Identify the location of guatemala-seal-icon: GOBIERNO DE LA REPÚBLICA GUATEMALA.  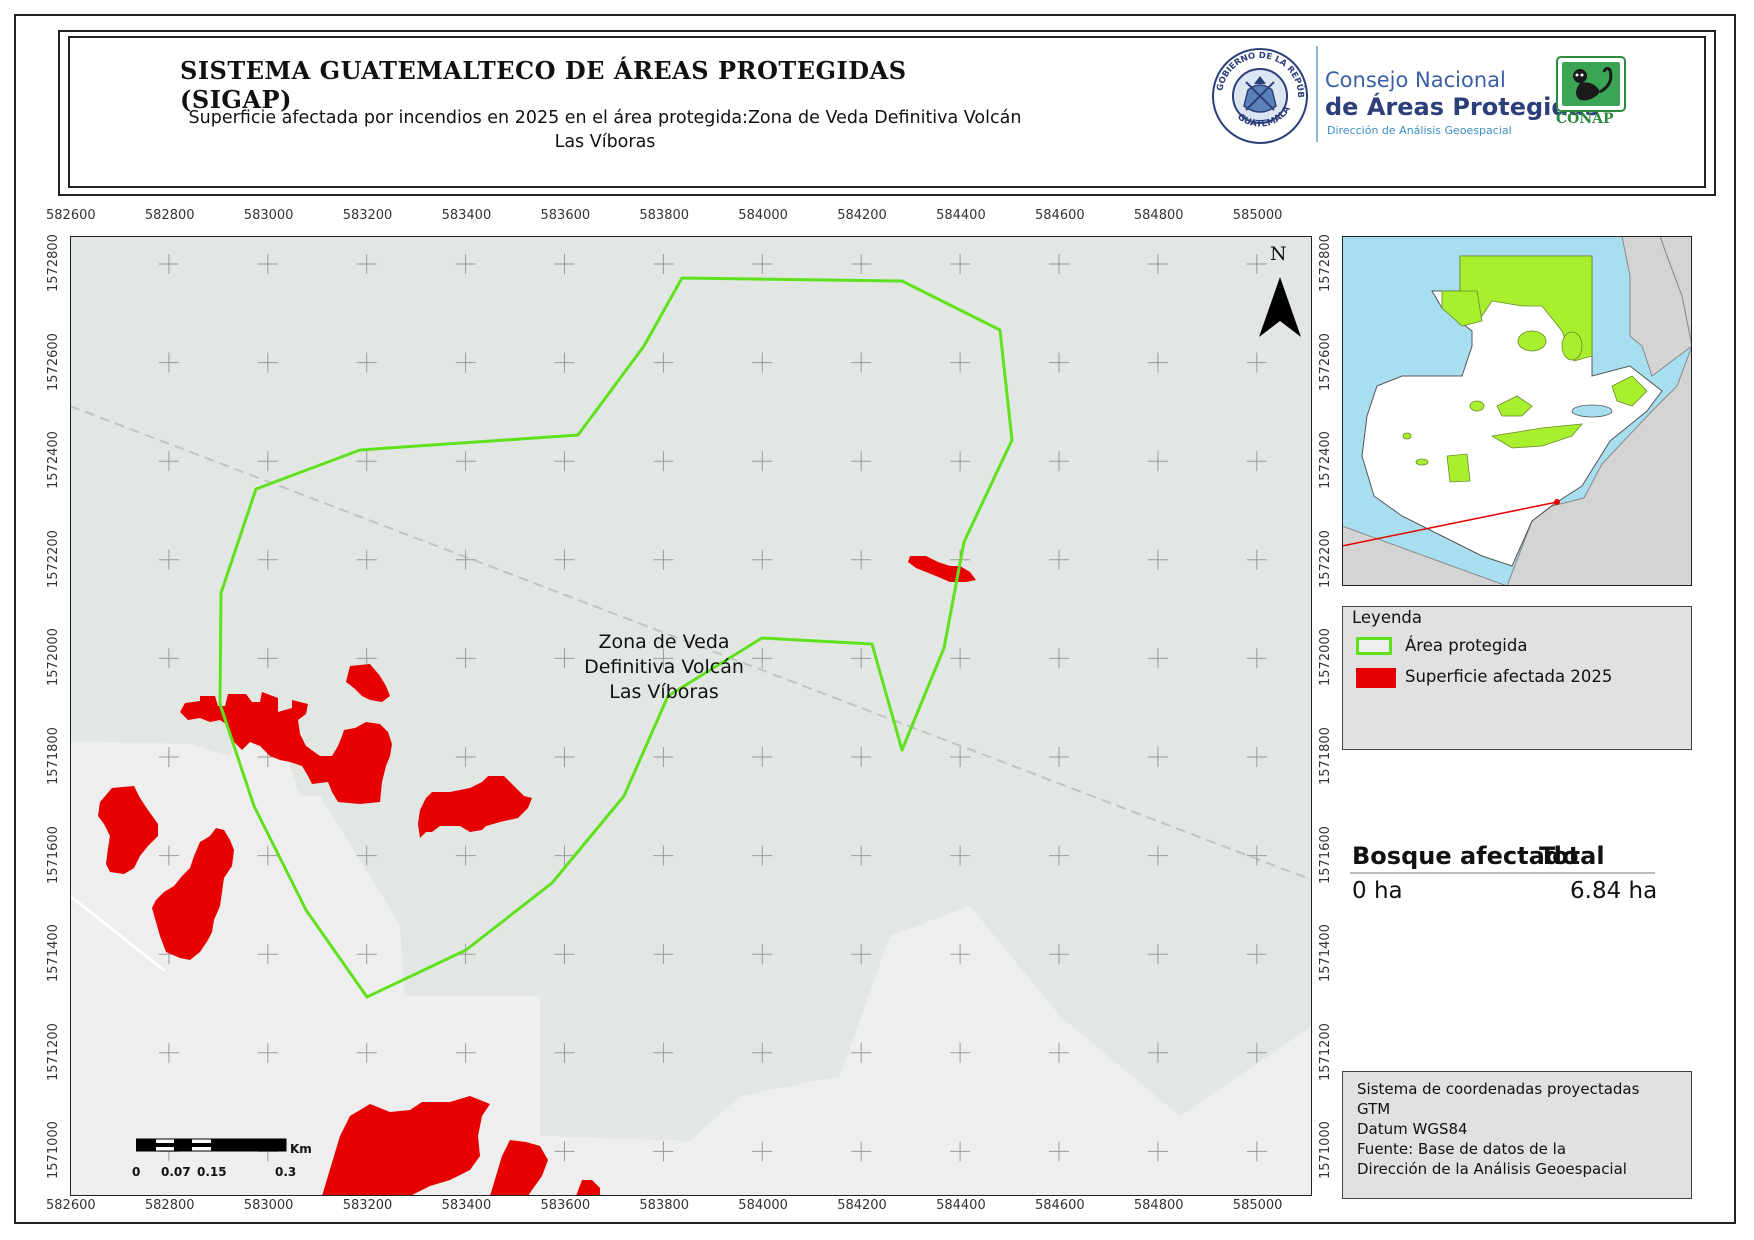
(1258, 94).